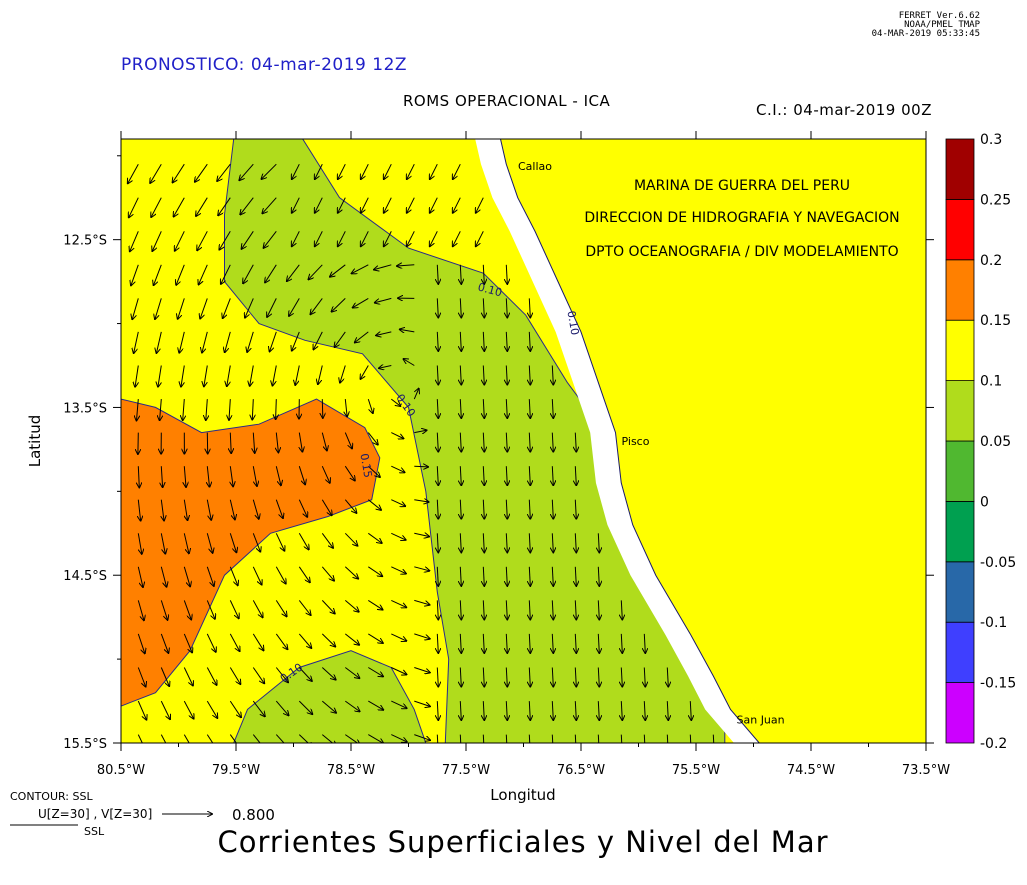  What do you see at coordinates (351, 770) in the screenshot?
I see `x-tick-label-2: 78.5°W` at bounding box center [351, 770].